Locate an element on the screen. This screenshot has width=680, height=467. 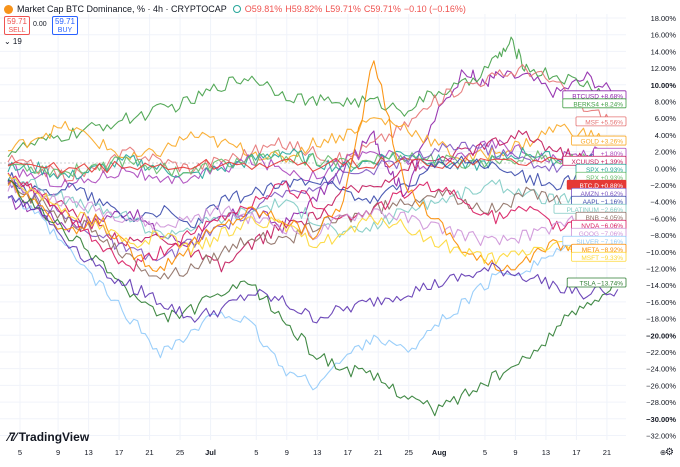
series-label-text: BTCUSD +8.68% is located at coordinates (597, 96).